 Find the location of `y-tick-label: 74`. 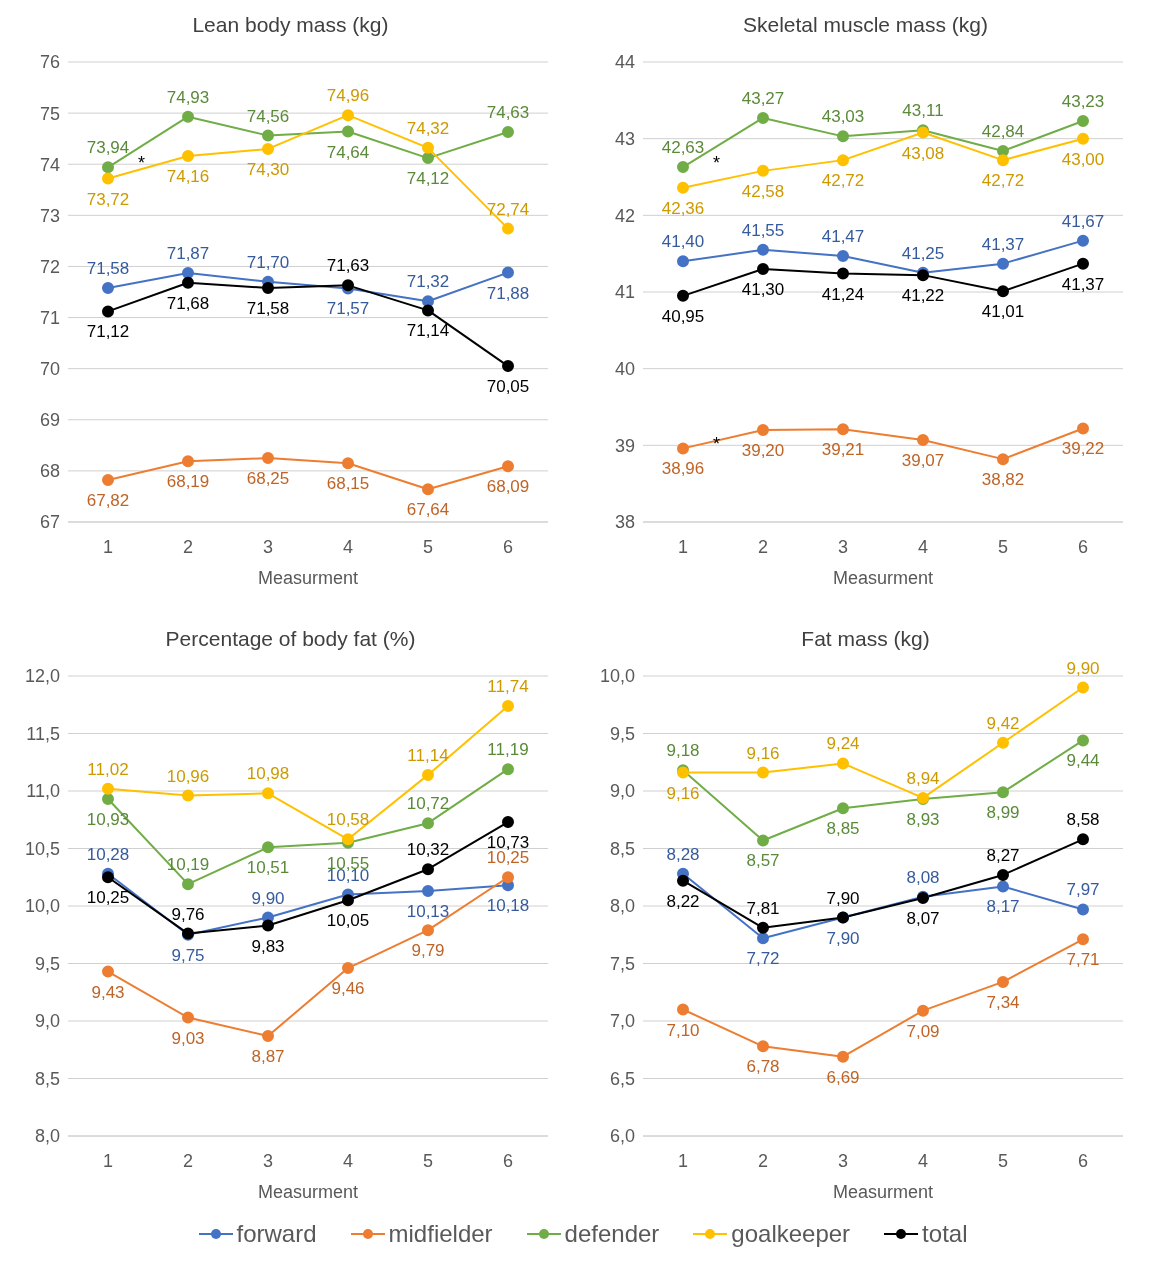

y-tick-label: 74 is located at coordinates (49, 164).